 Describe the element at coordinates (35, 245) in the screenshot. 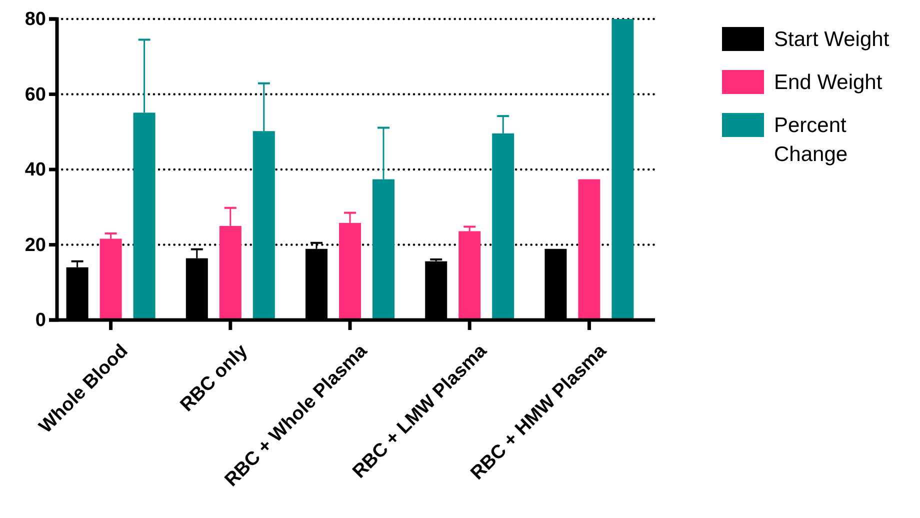

I see `y-tick-label: 20` at that location.